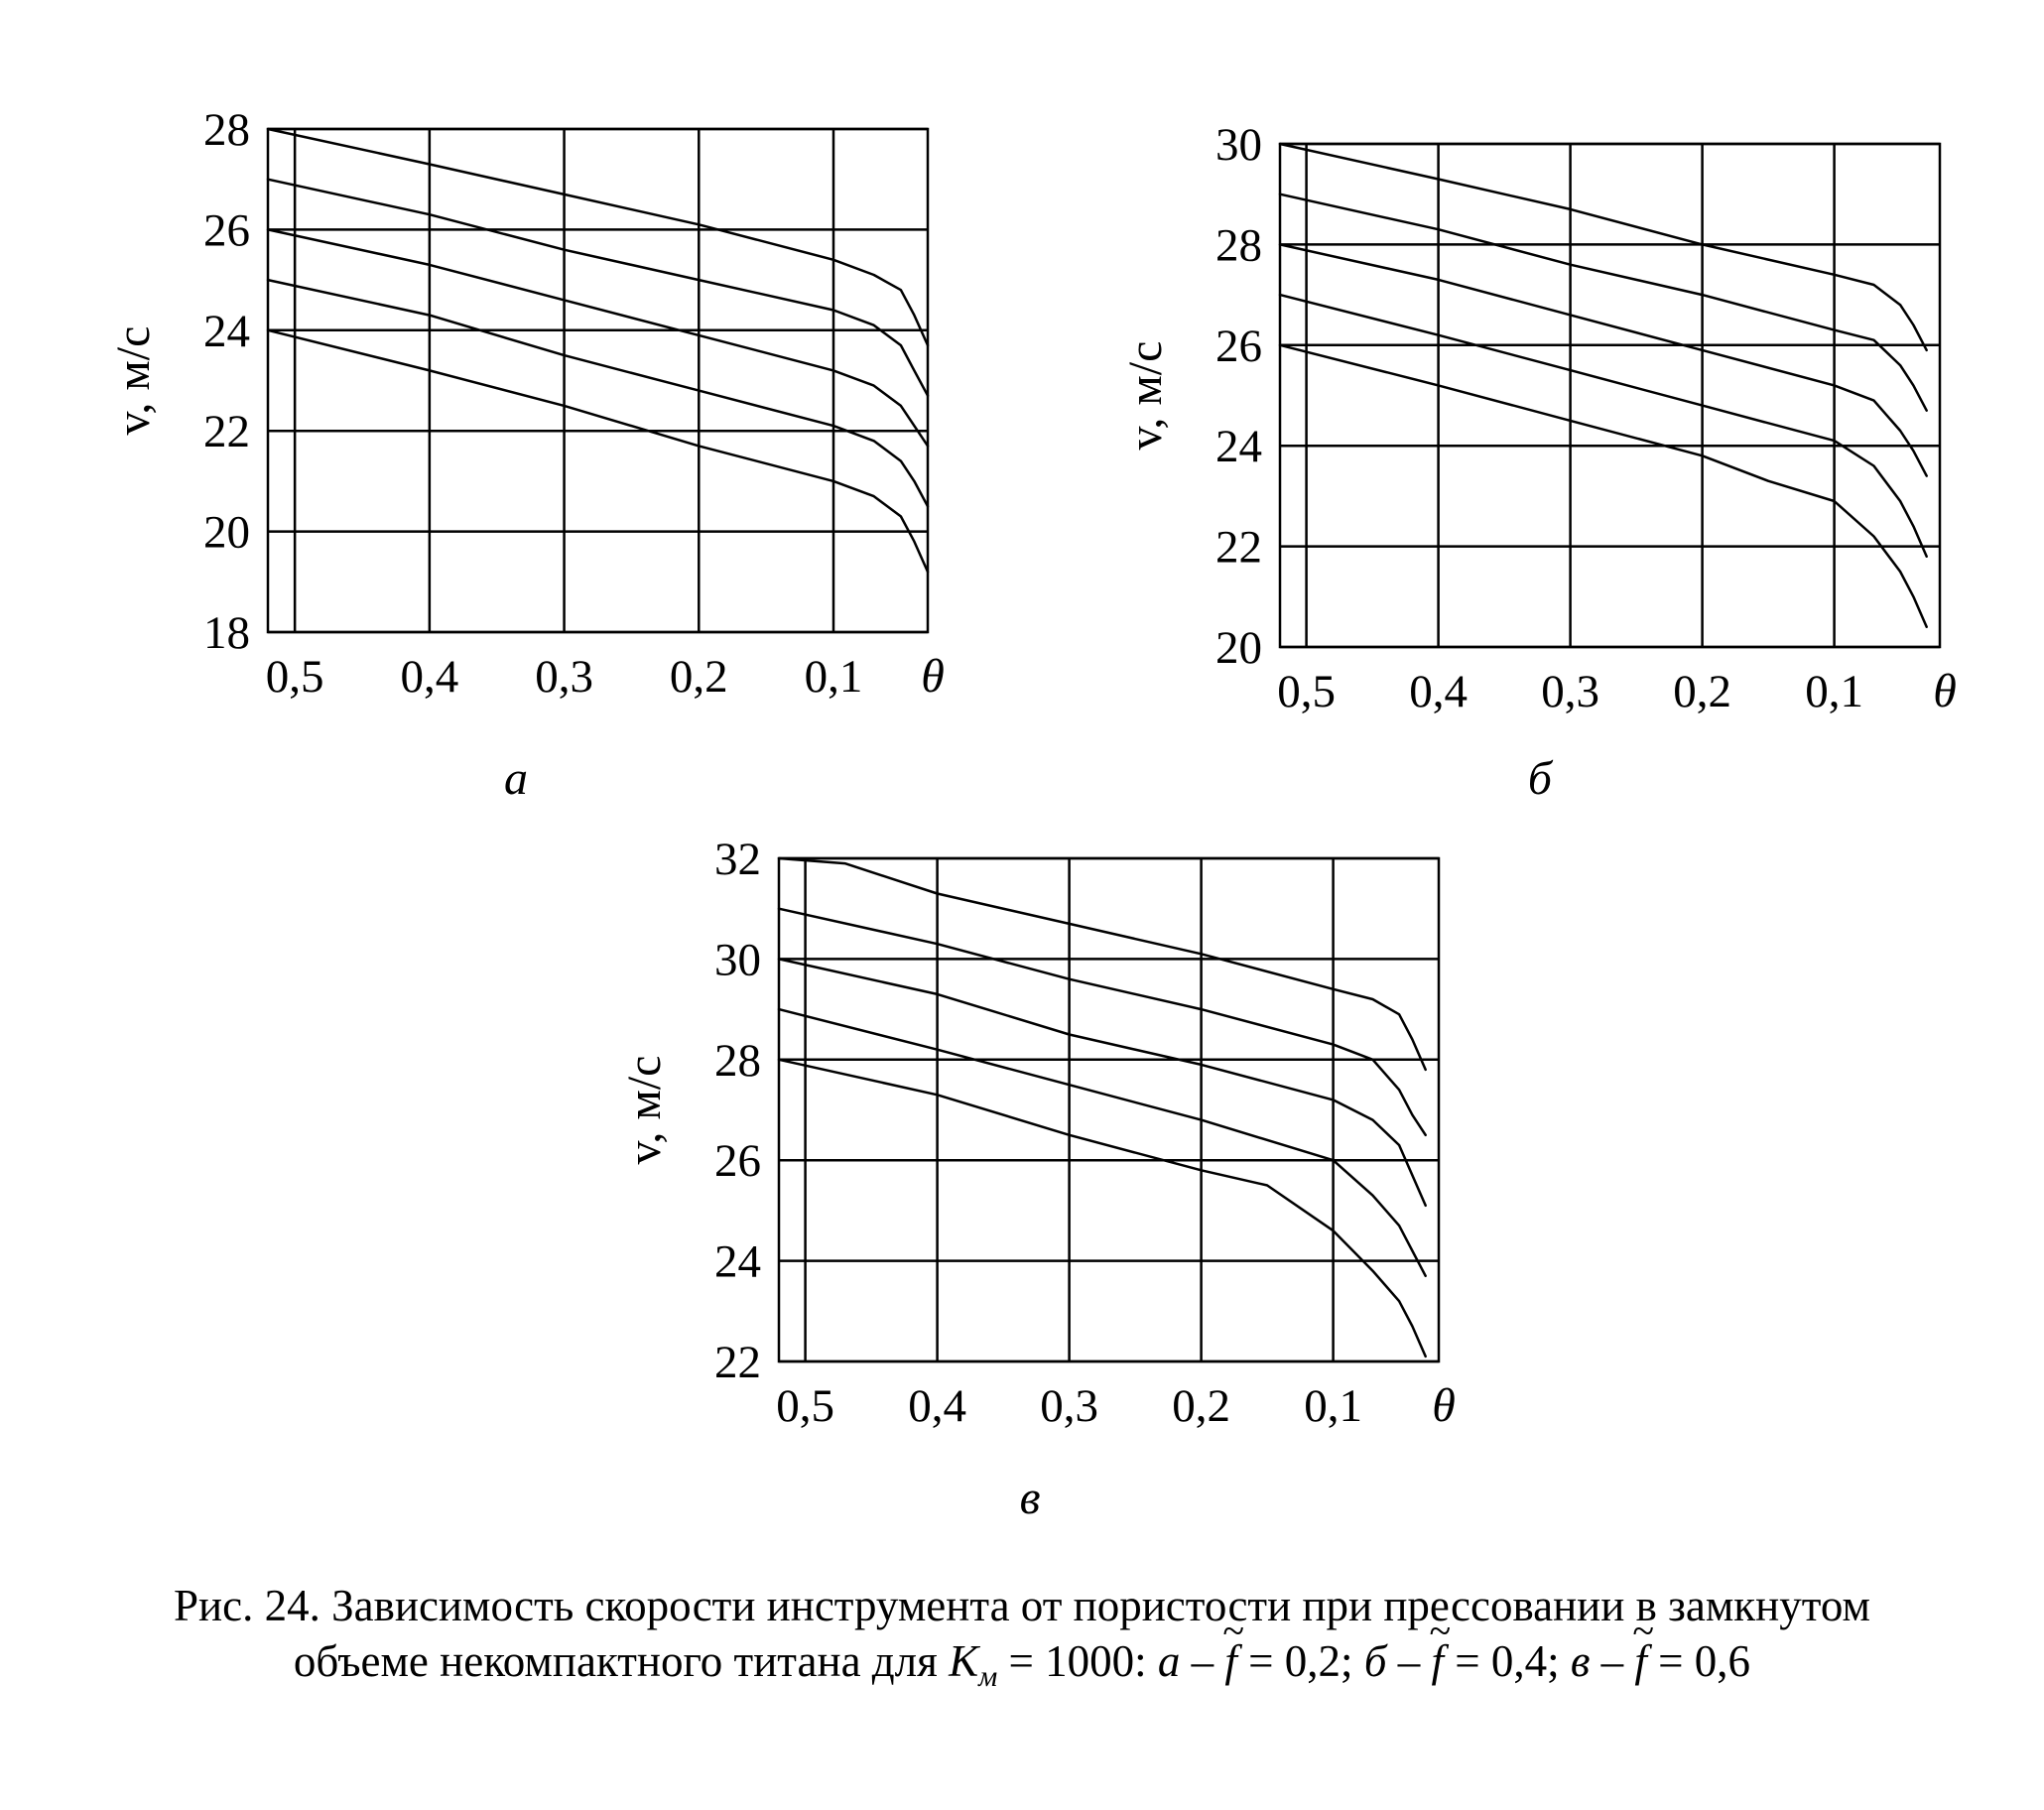 This screenshot has width=2044, height=1810. Describe the element at coordinates (1541, 778) in the screenshot. I see `panel-label: б` at that location.